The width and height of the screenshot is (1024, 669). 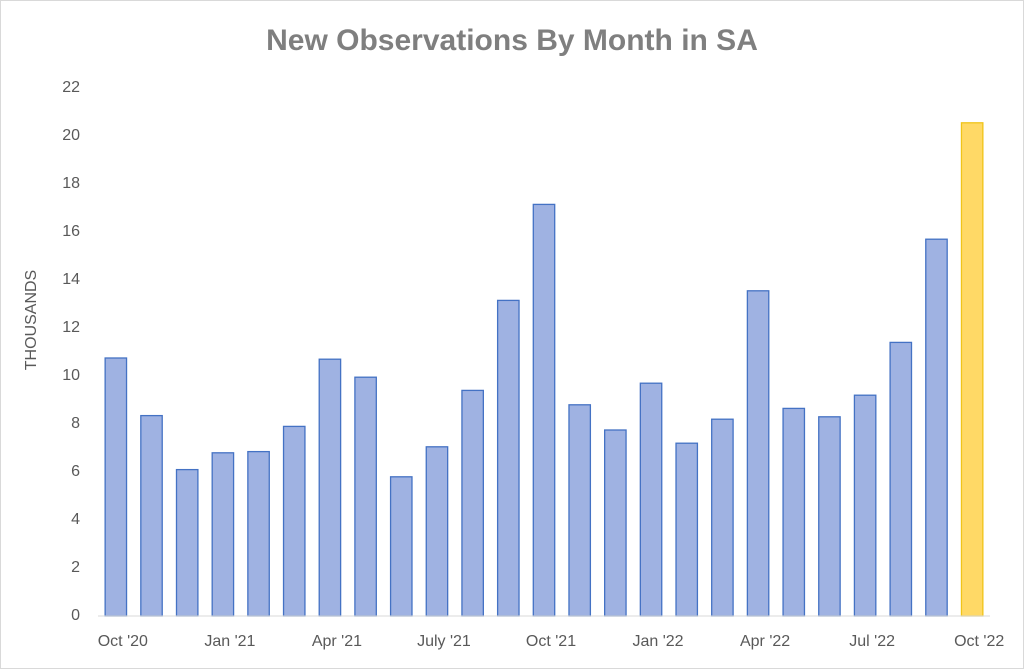 What do you see at coordinates (71, 183) in the screenshot?
I see `y-tick-label: 18` at bounding box center [71, 183].